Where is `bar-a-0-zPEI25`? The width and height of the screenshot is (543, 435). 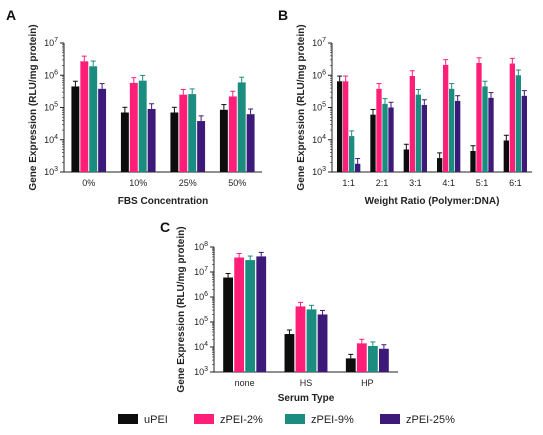
bar-a-0-zPEI25 is located at coordinates (102, 130).